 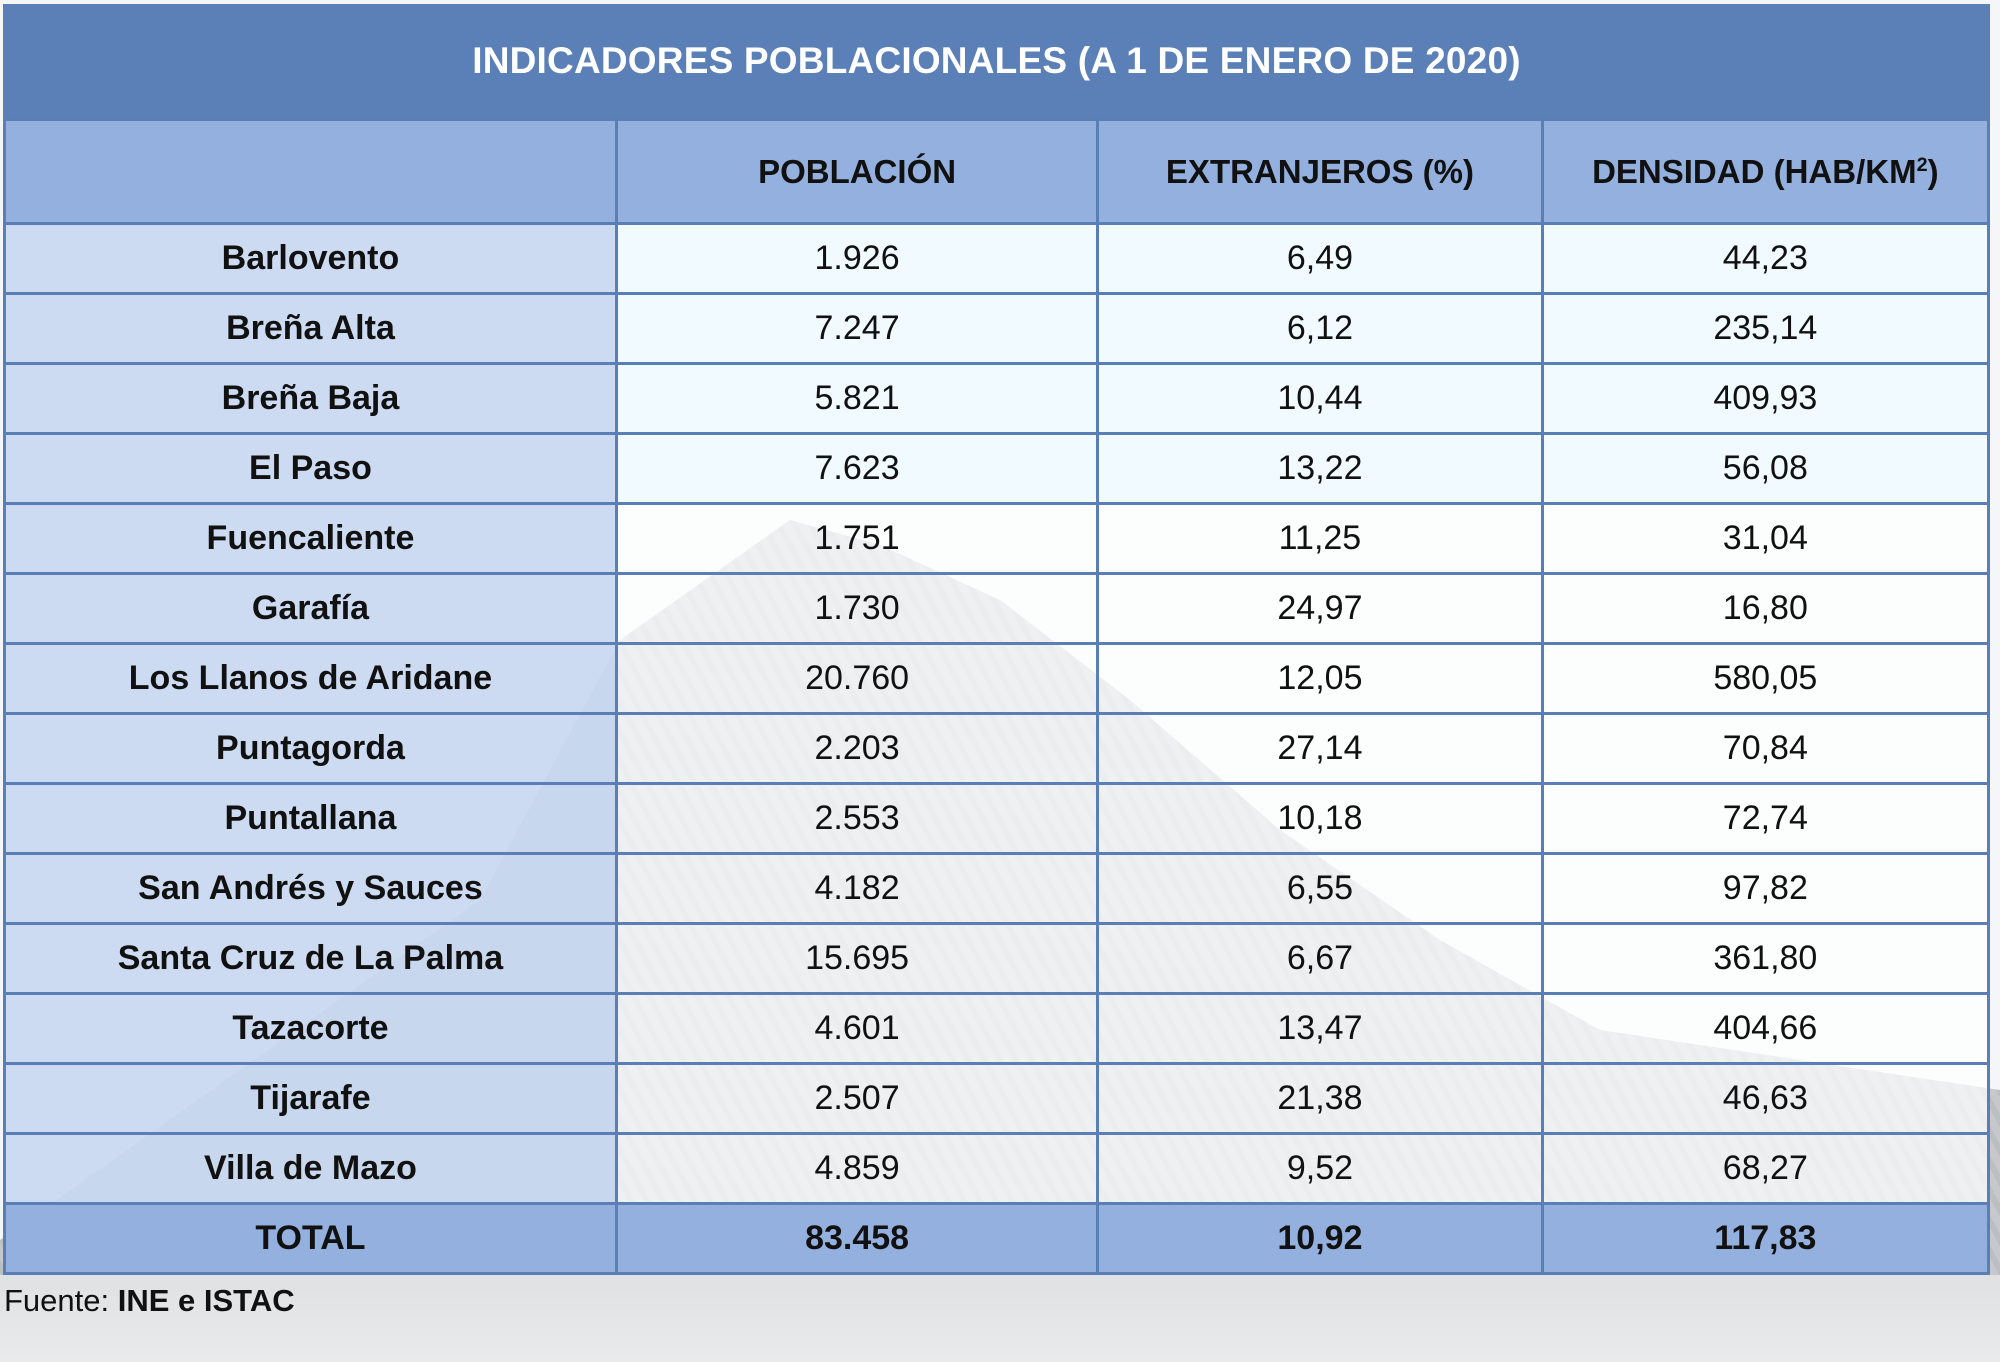 What do you see at coordinates (1765, 1238) in the screenshot?
I see `total-density: 117,83` at bounding box center [1765, 1238].